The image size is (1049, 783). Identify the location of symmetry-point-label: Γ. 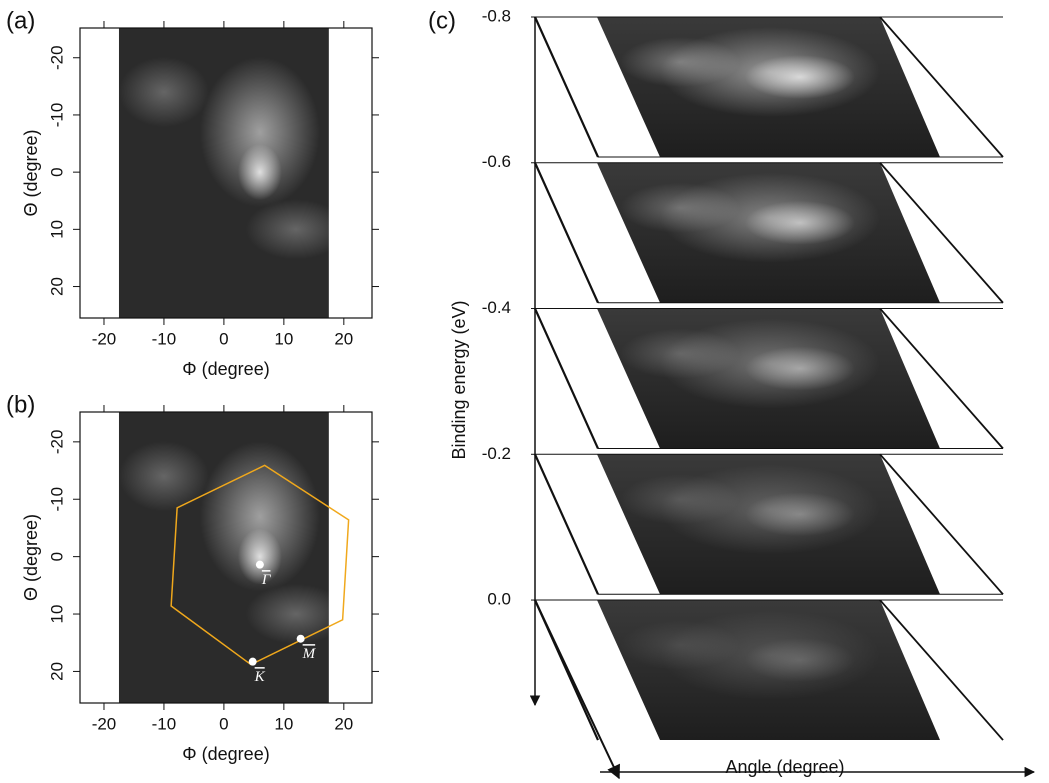
(266, 580).